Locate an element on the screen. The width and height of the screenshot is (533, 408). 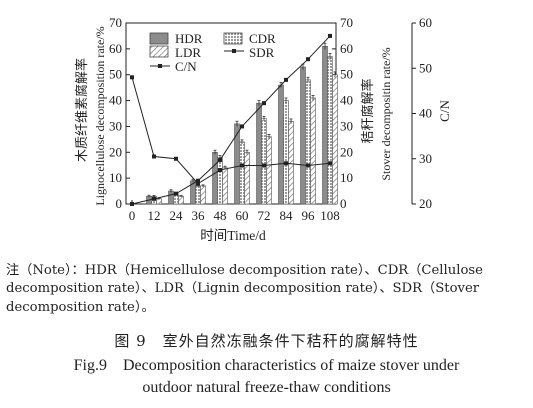
bars-group is located at coordinates (242, 123).